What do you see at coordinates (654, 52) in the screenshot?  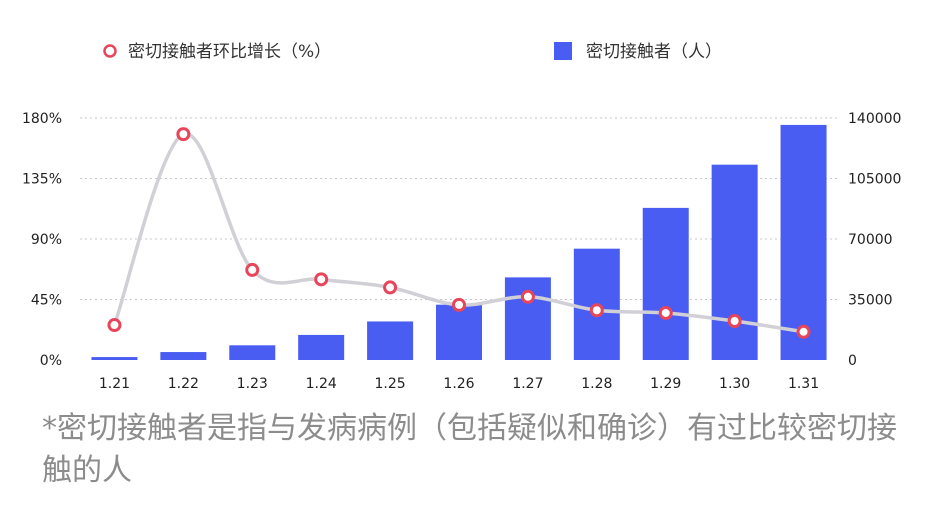 I see `legend-bar-label: 密切接触者（人）` at bounding box center [654, 52].